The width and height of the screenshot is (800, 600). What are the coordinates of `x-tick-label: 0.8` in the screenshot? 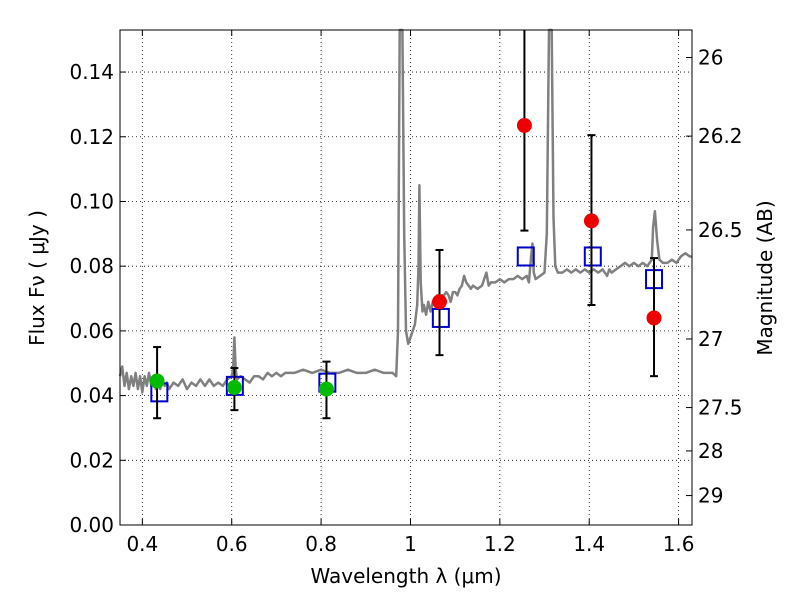 It's located at (321, 544).